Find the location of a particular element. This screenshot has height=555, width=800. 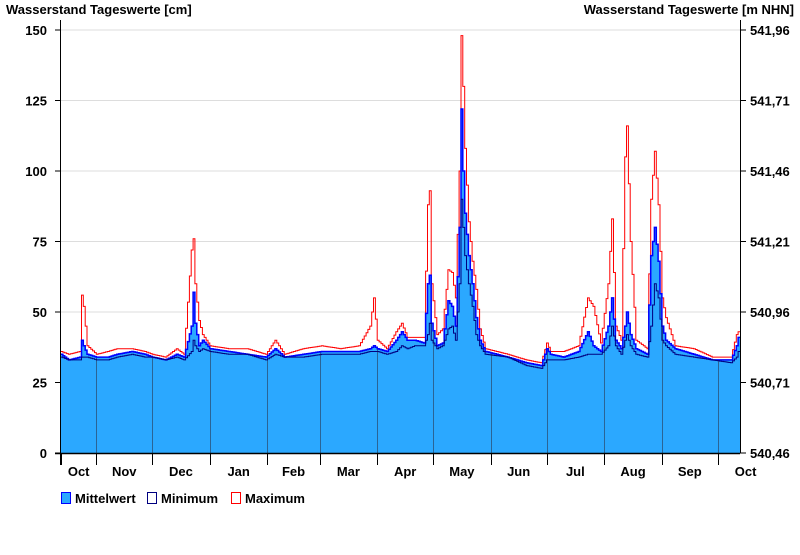

legend-label: Mittelwert is located at coordinates (105, 498).